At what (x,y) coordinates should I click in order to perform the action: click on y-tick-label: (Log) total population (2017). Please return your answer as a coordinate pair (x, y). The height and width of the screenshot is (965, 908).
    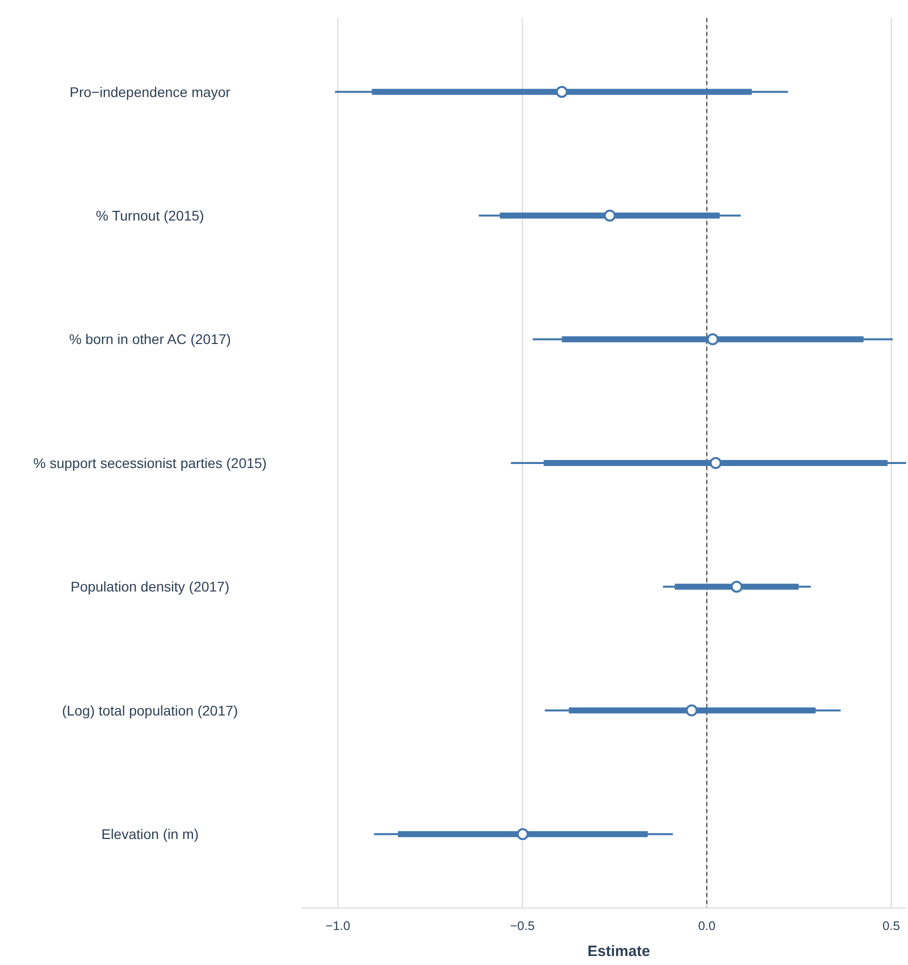
    Looking at the image, I should click on (150, 710).